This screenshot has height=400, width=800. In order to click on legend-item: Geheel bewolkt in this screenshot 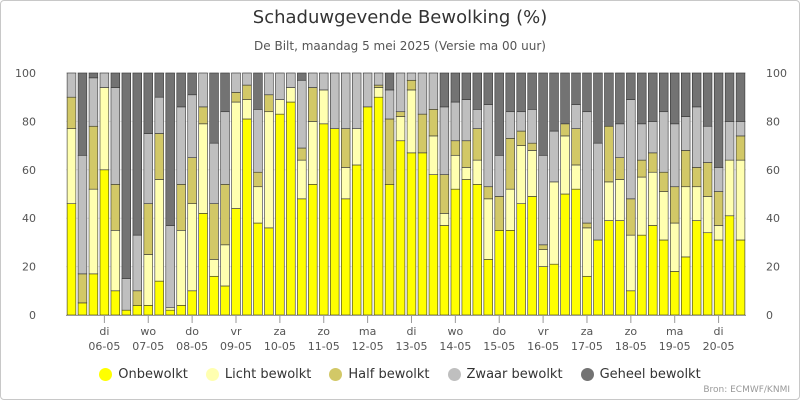, I will do `click(640, 374)`.